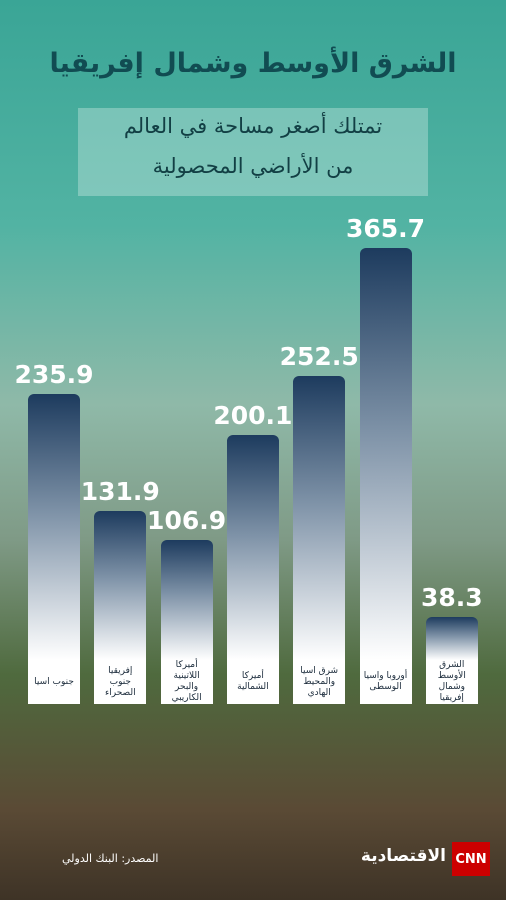 Image resolution: width=506 pixels, height=900 pixels. What do you see at coordinates (110, 858) in the screenshot?
I see `source: المصدر: البنك الدولي` at bounding box center [110, 858].